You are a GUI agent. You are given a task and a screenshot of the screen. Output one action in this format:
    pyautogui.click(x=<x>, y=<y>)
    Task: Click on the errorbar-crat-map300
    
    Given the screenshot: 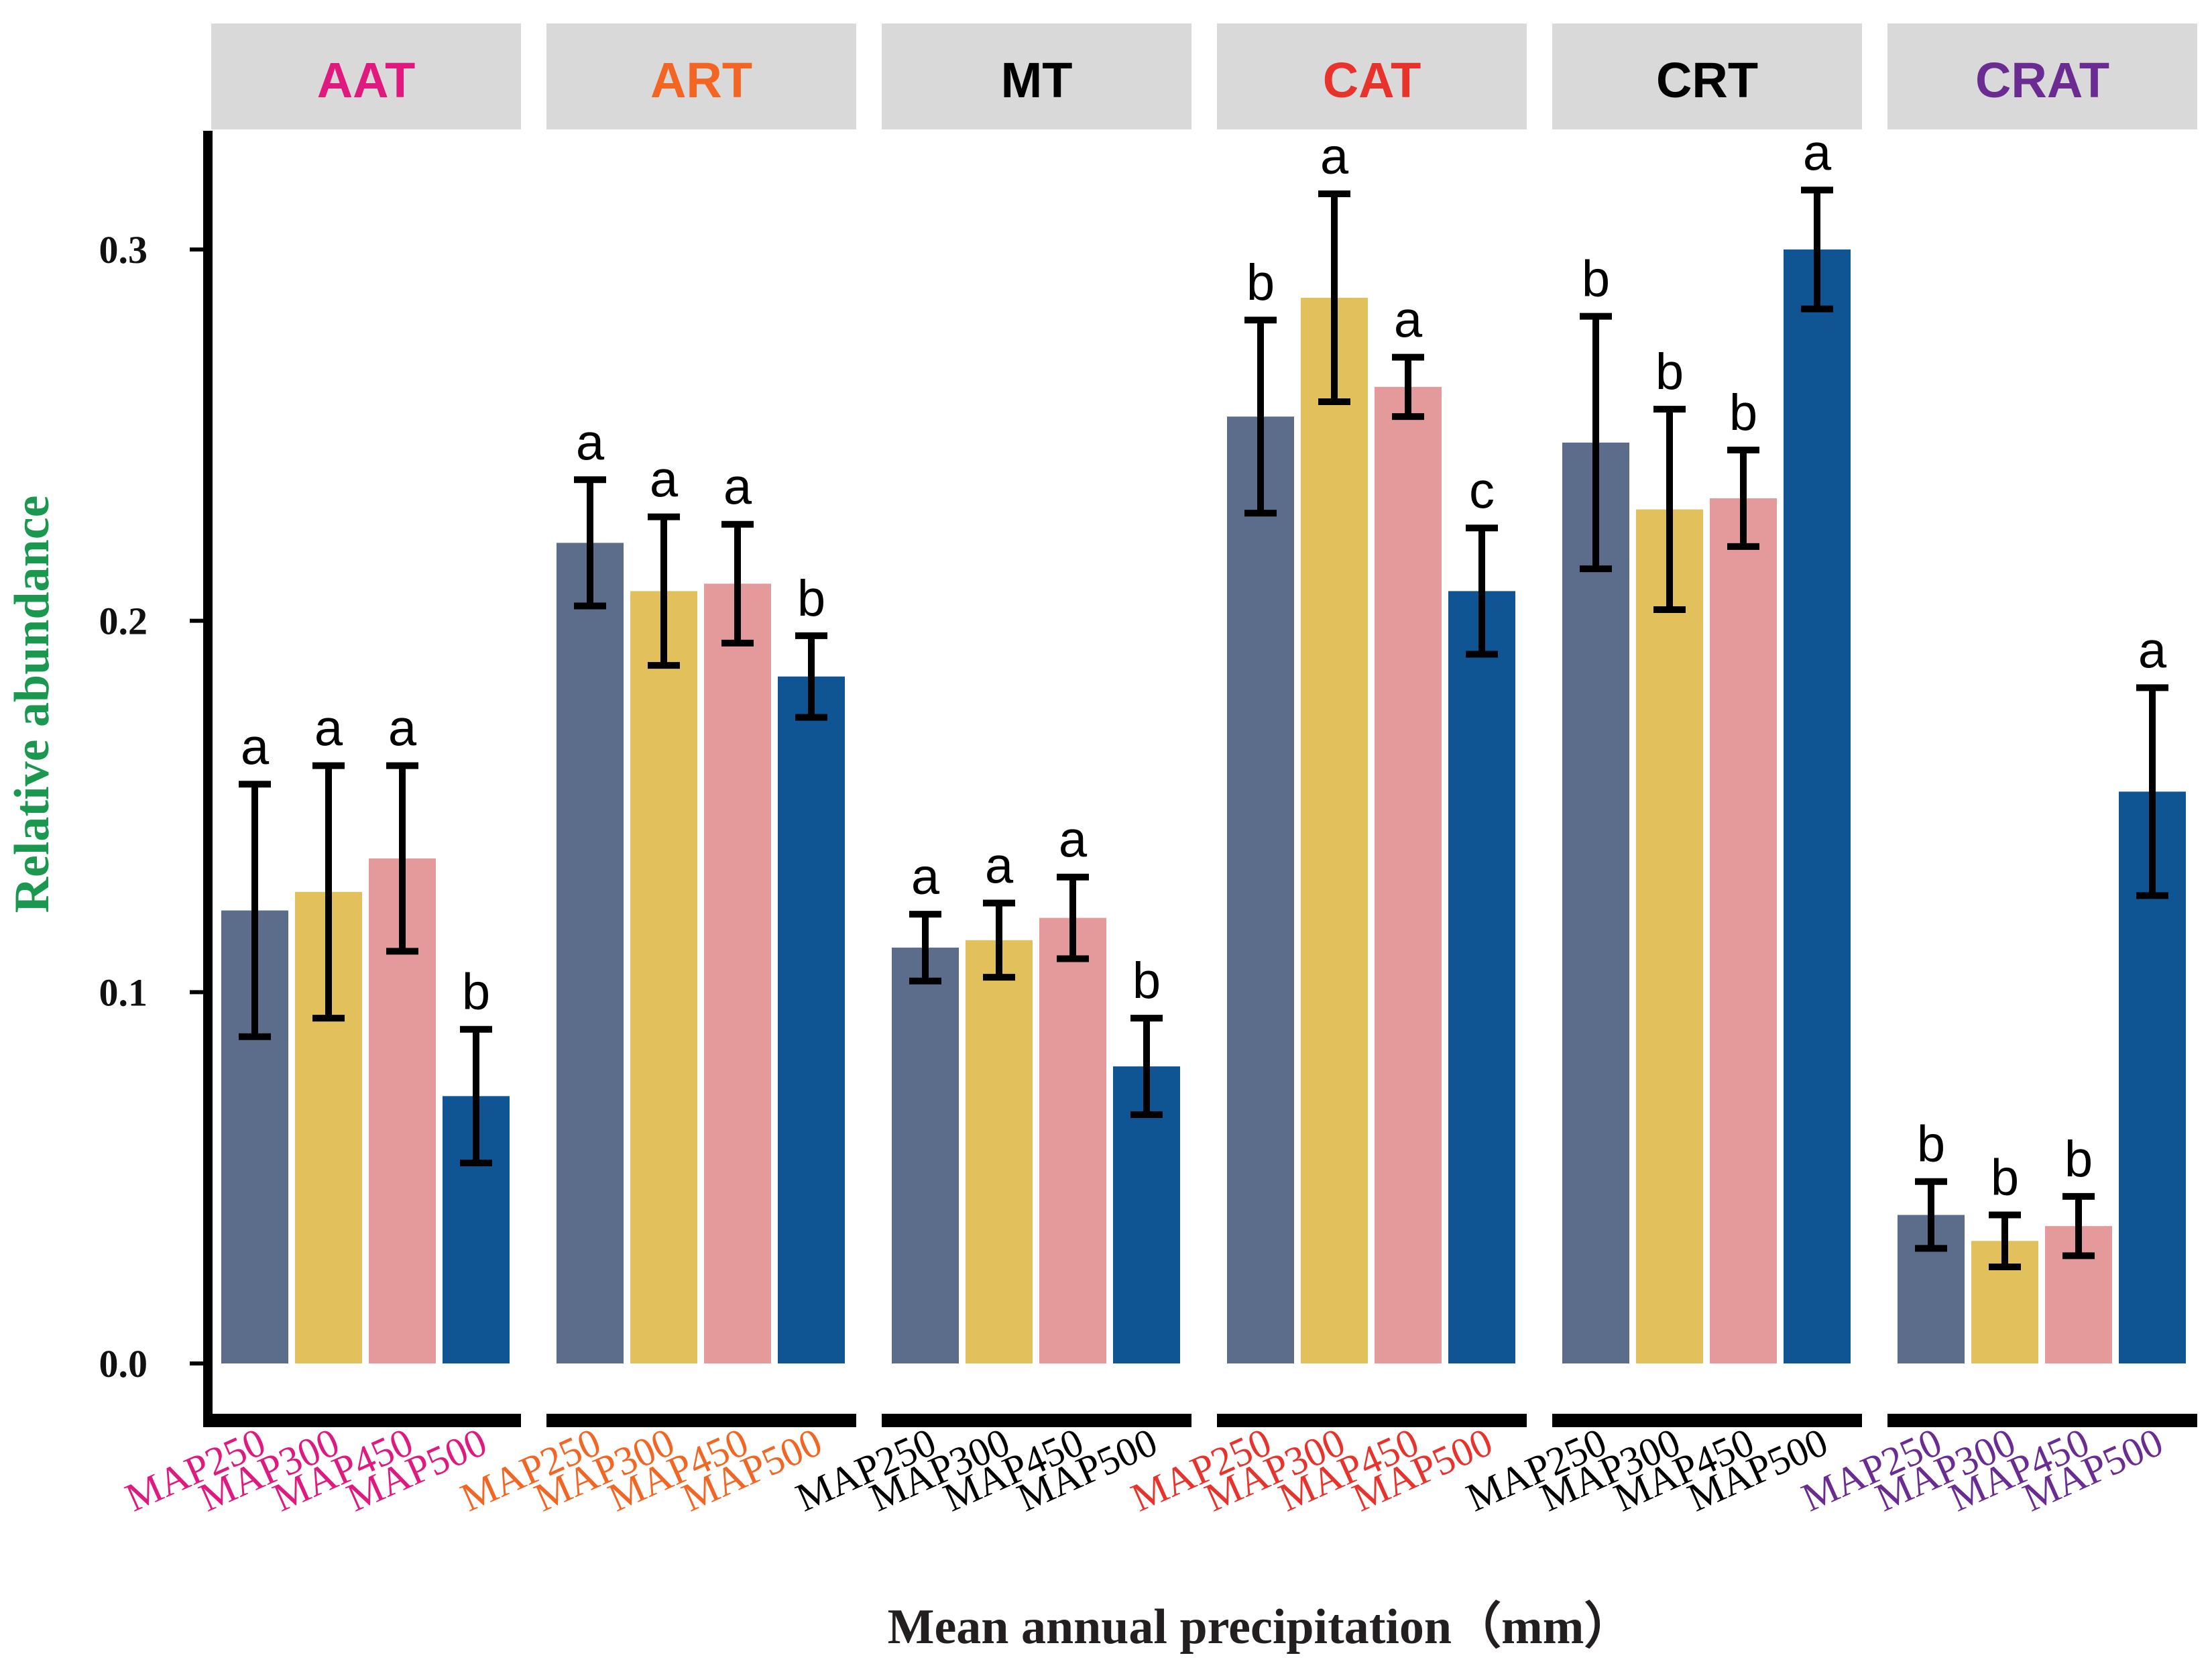 What is the action you would take?
    pyautogui.click(x=2005, y=1241)
    